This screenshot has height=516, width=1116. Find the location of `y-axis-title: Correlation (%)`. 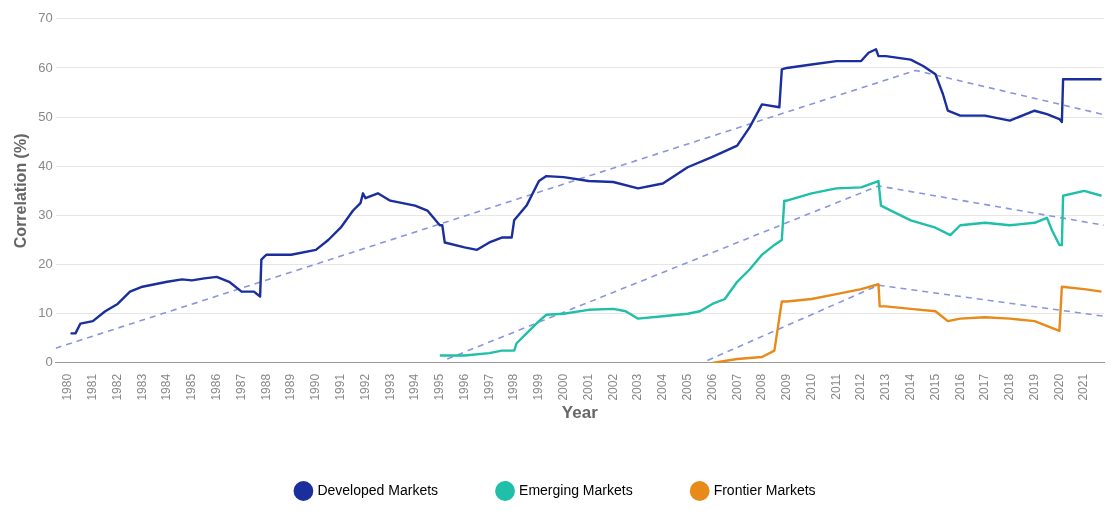

y-axis-title: Correlation (%) is located at coordinates (21, 191).